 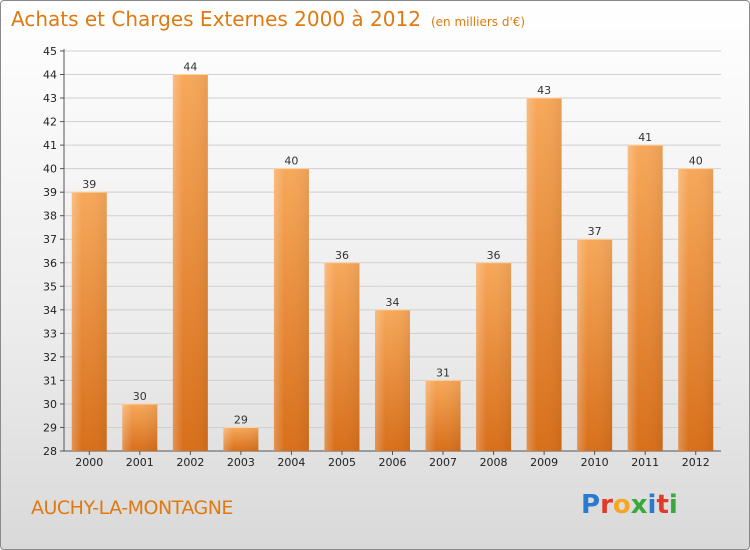 What do you see at coordinates (639, 505) in the screenshot?
I see `logo-letter: x` at bounding box center [639, 505].